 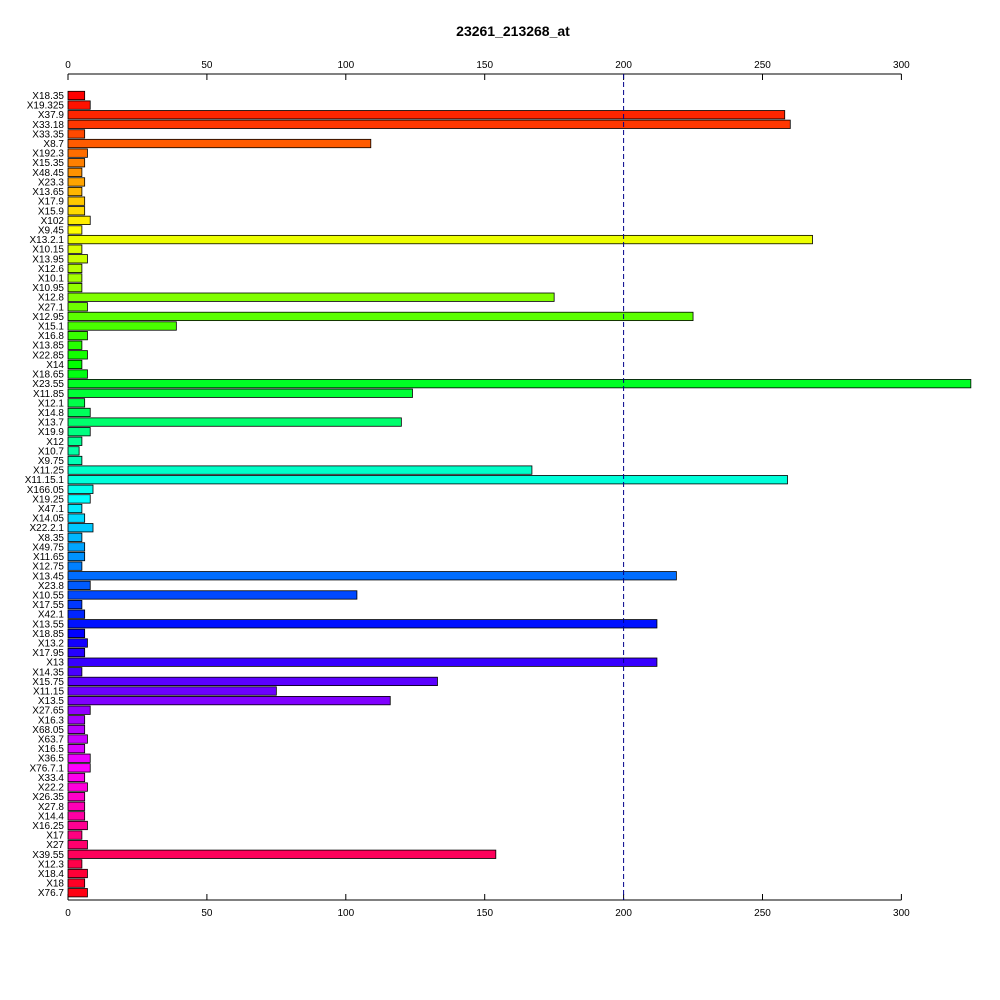 I want to click on chart-title: 23261_213268_at, so click(x=513, y=31).